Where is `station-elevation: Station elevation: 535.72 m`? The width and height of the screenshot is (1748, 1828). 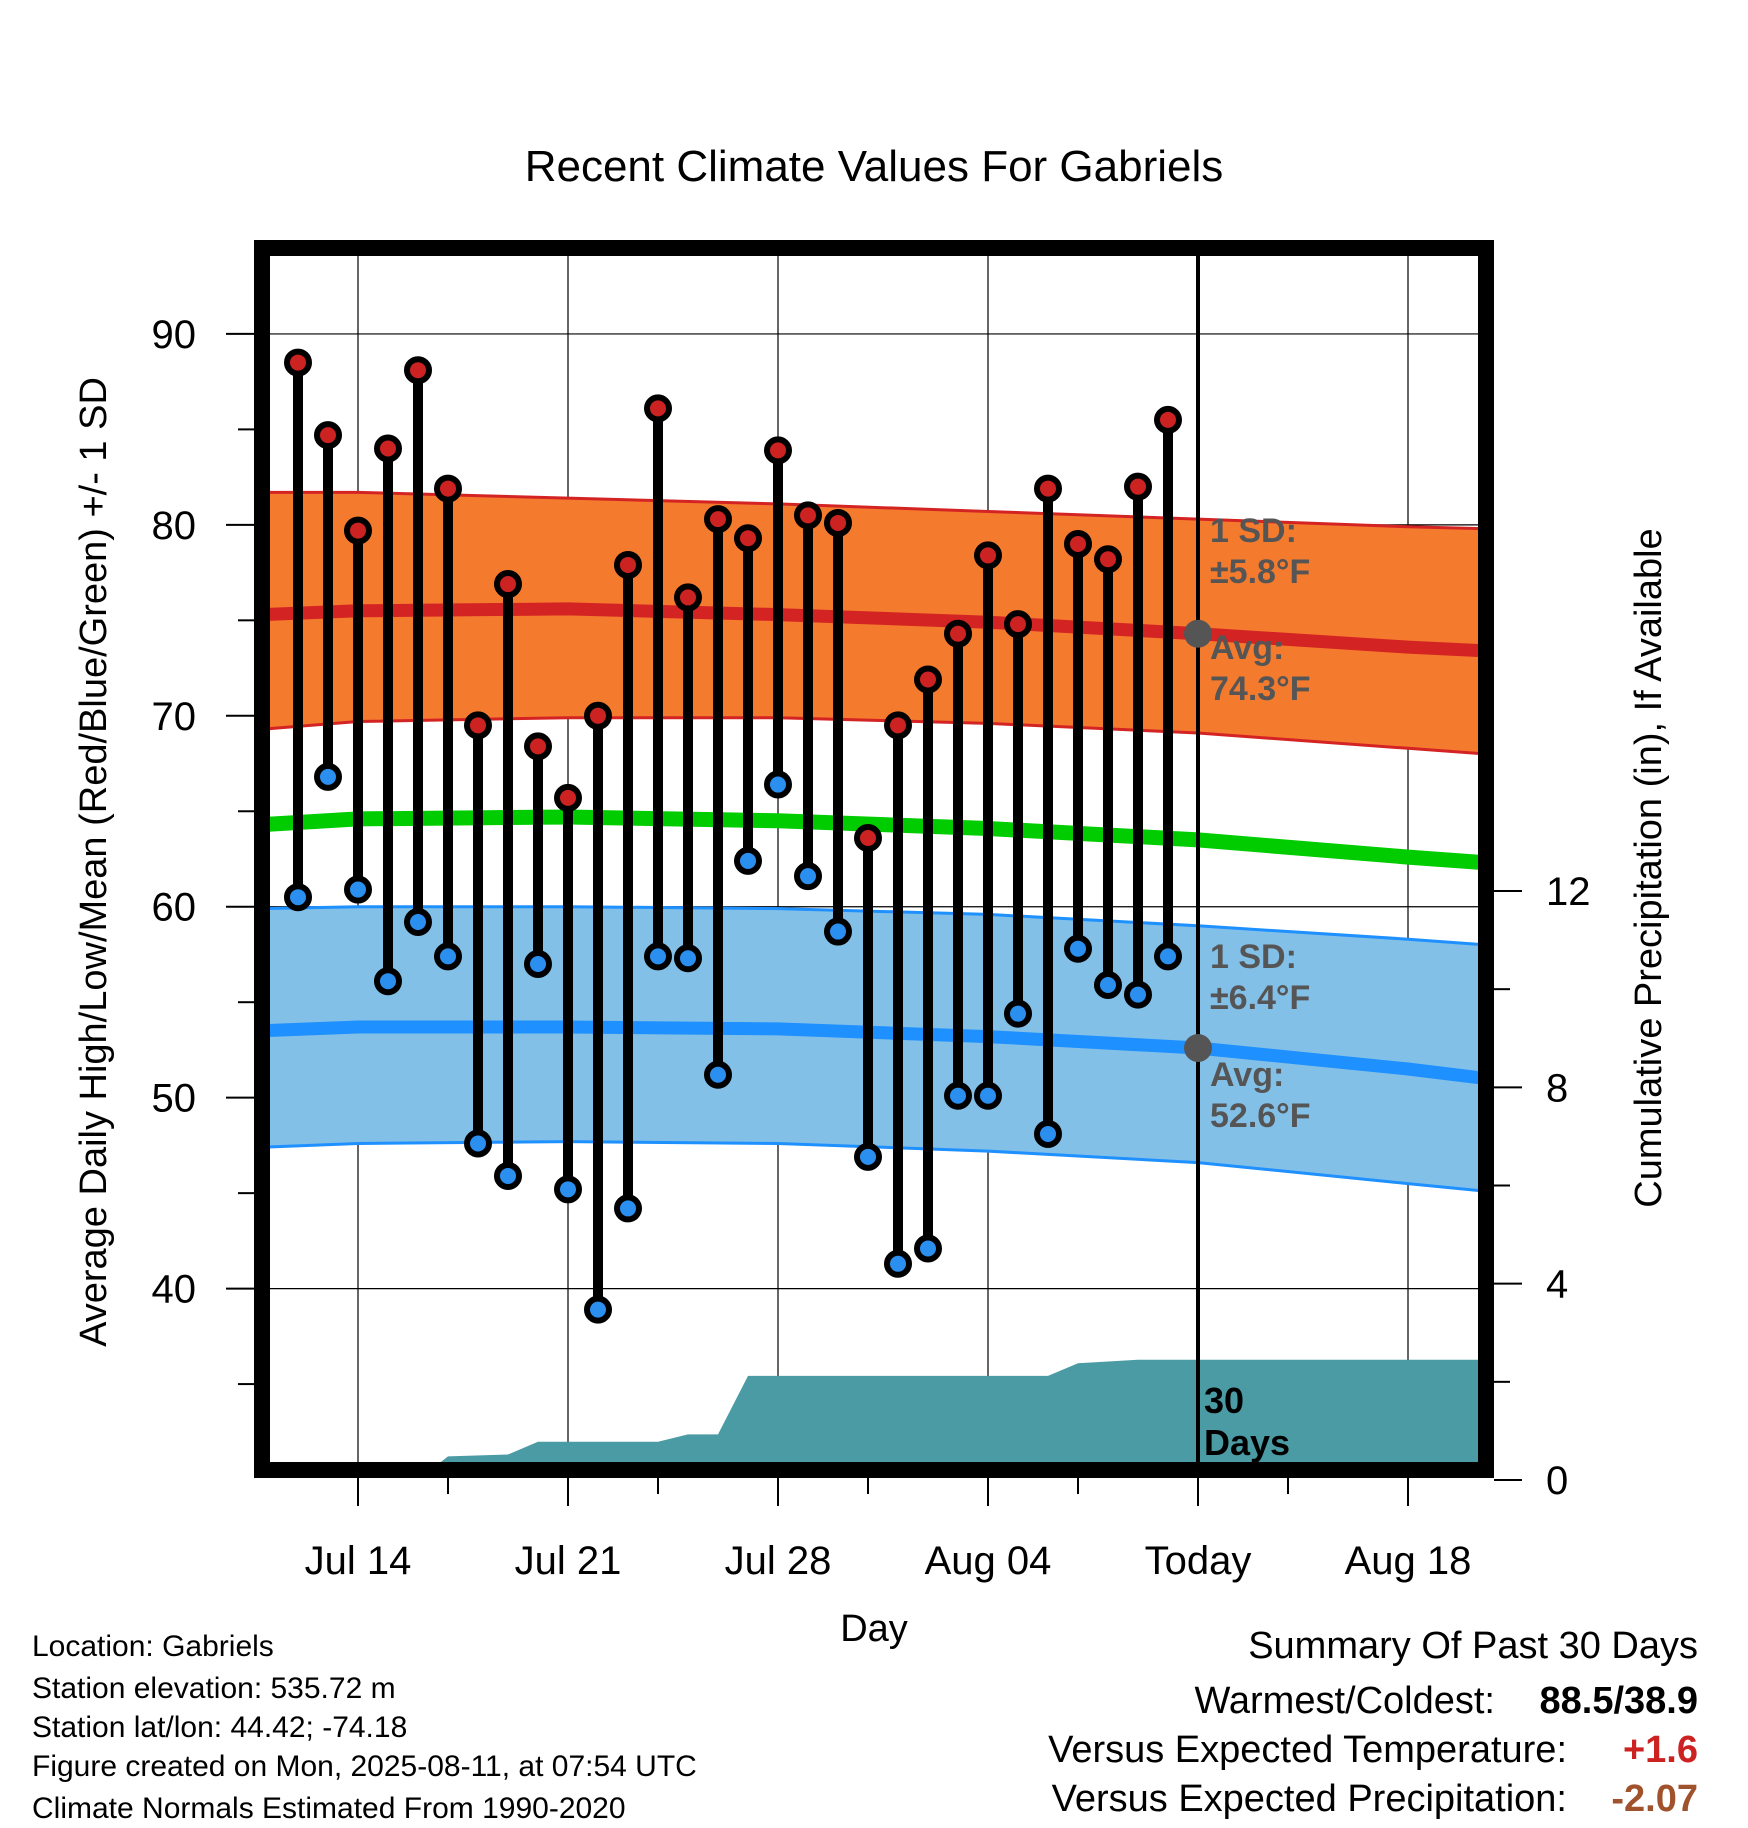 station-elevation: Station elevation: 535.72 m is located at coordinates (214, 1688).